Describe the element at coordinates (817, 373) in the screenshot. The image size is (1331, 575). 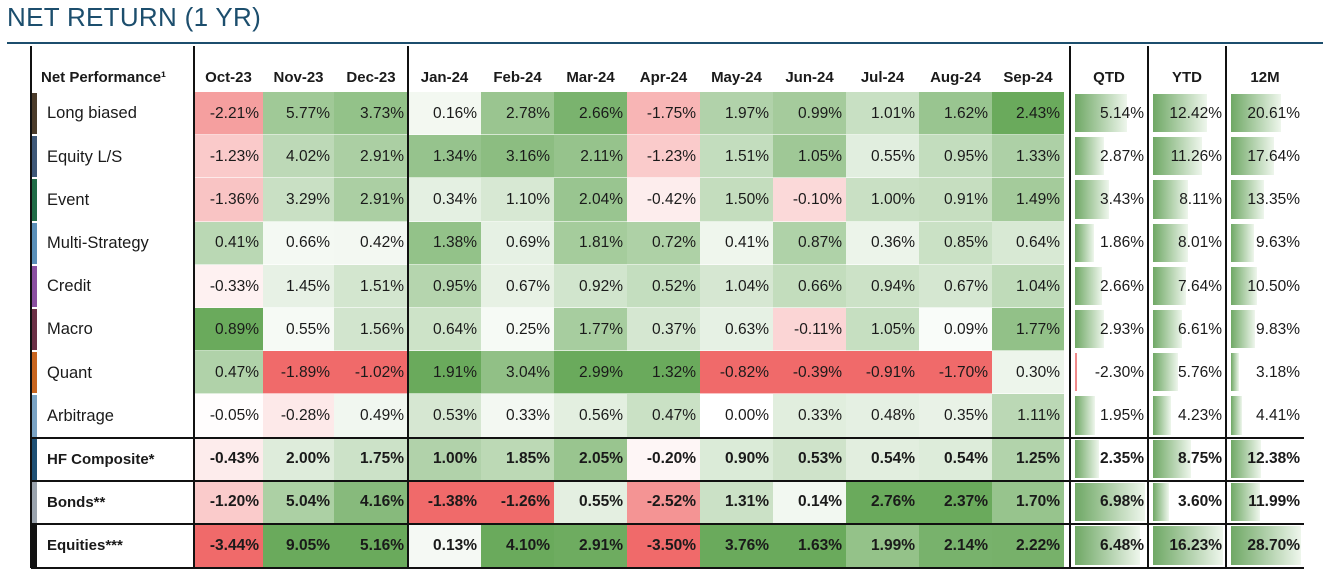
I see `value-text: -0.39%` at that location.